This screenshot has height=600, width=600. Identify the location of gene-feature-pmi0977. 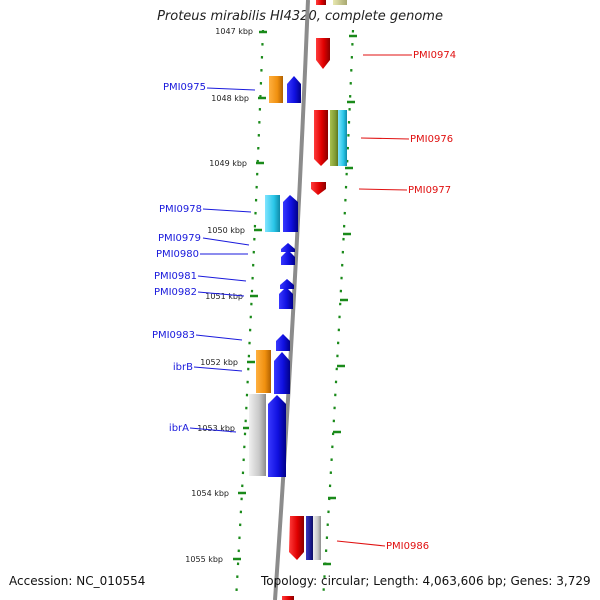
(318, 188).